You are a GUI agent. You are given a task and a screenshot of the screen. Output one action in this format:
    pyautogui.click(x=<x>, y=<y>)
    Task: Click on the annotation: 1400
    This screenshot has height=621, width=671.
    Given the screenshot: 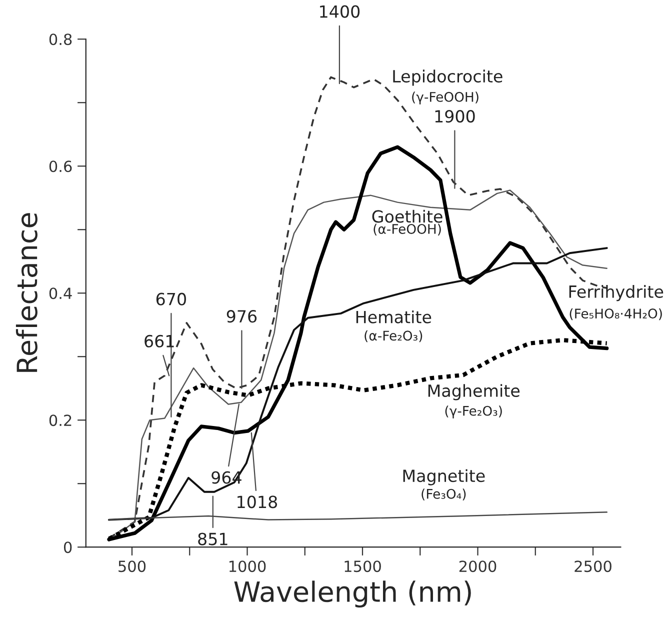 What is the action you would take?
    pyautogui.click(x=340, y=11)
    